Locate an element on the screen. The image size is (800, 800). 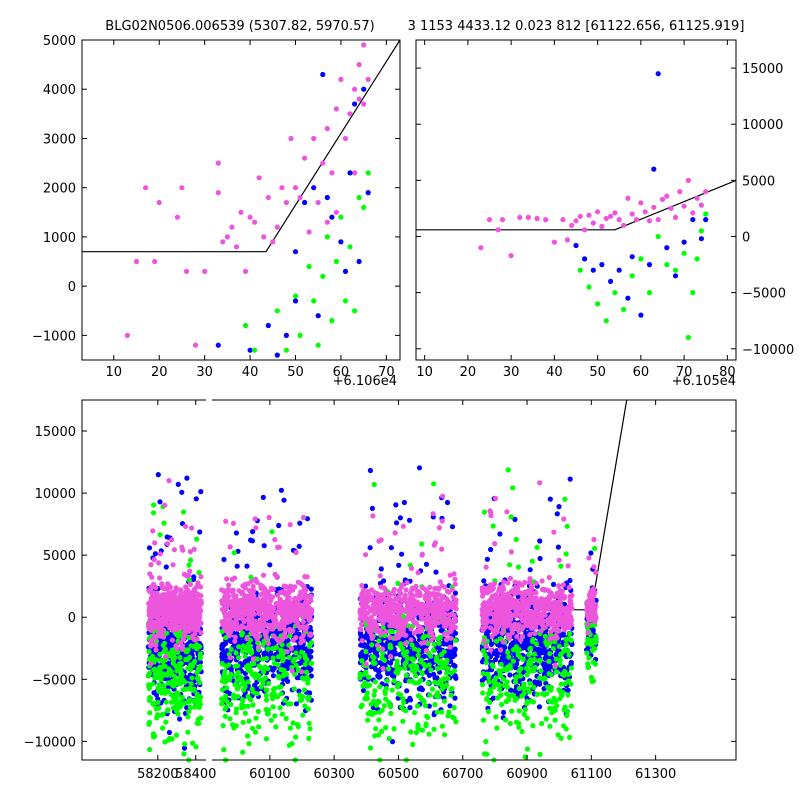
p1-xtick-label-5: 60 is located at coordinates (341, 372).